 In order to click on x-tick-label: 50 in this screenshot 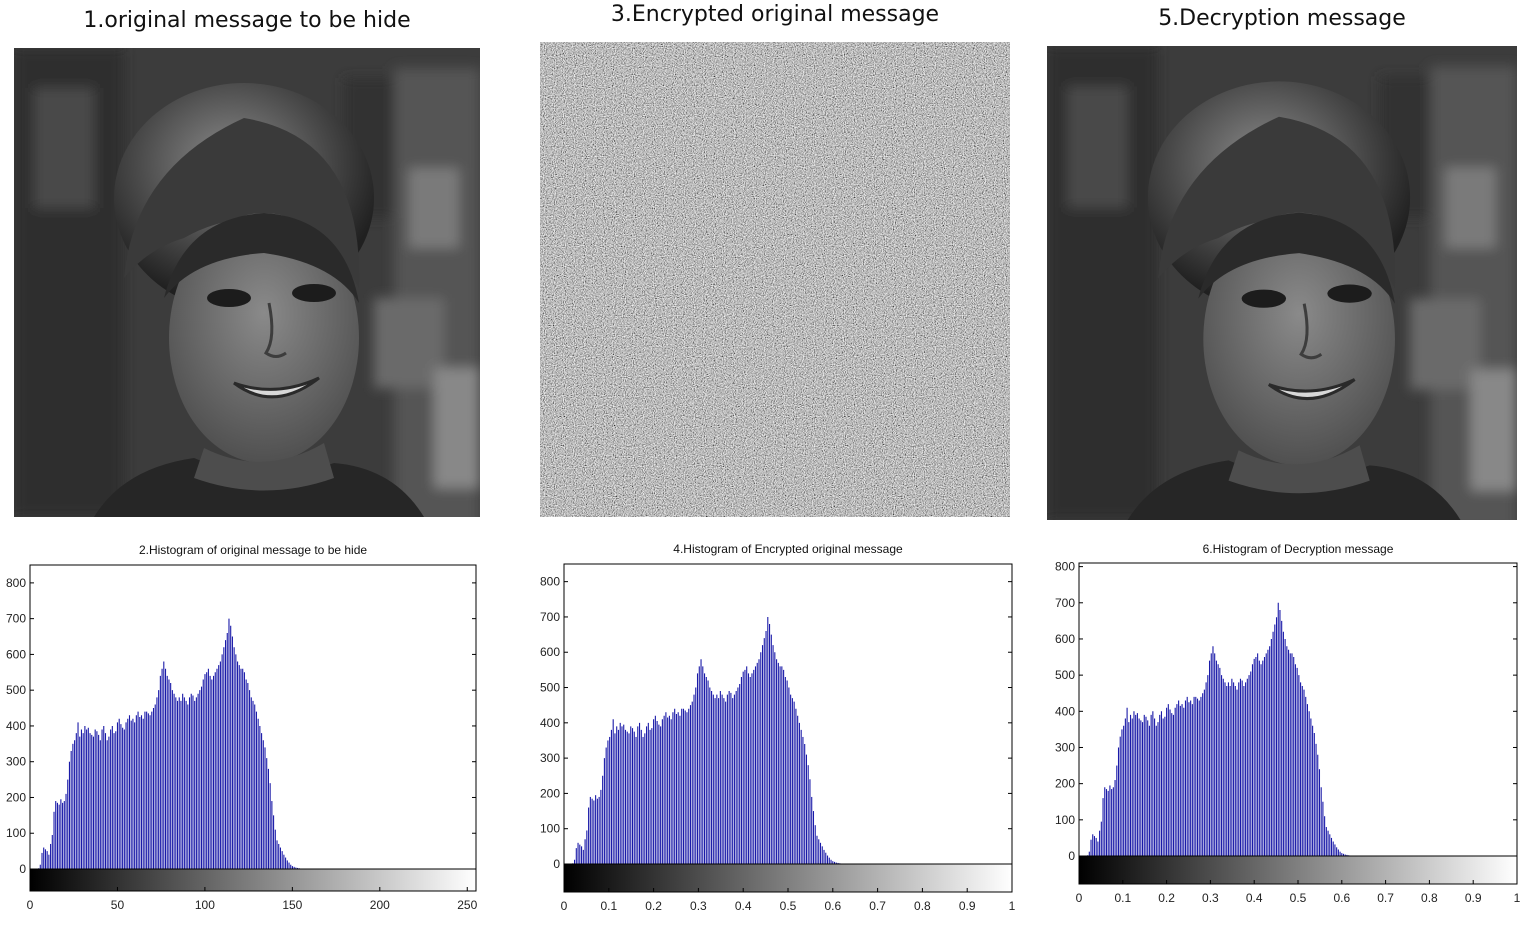, I will do `click(118, 905)`.